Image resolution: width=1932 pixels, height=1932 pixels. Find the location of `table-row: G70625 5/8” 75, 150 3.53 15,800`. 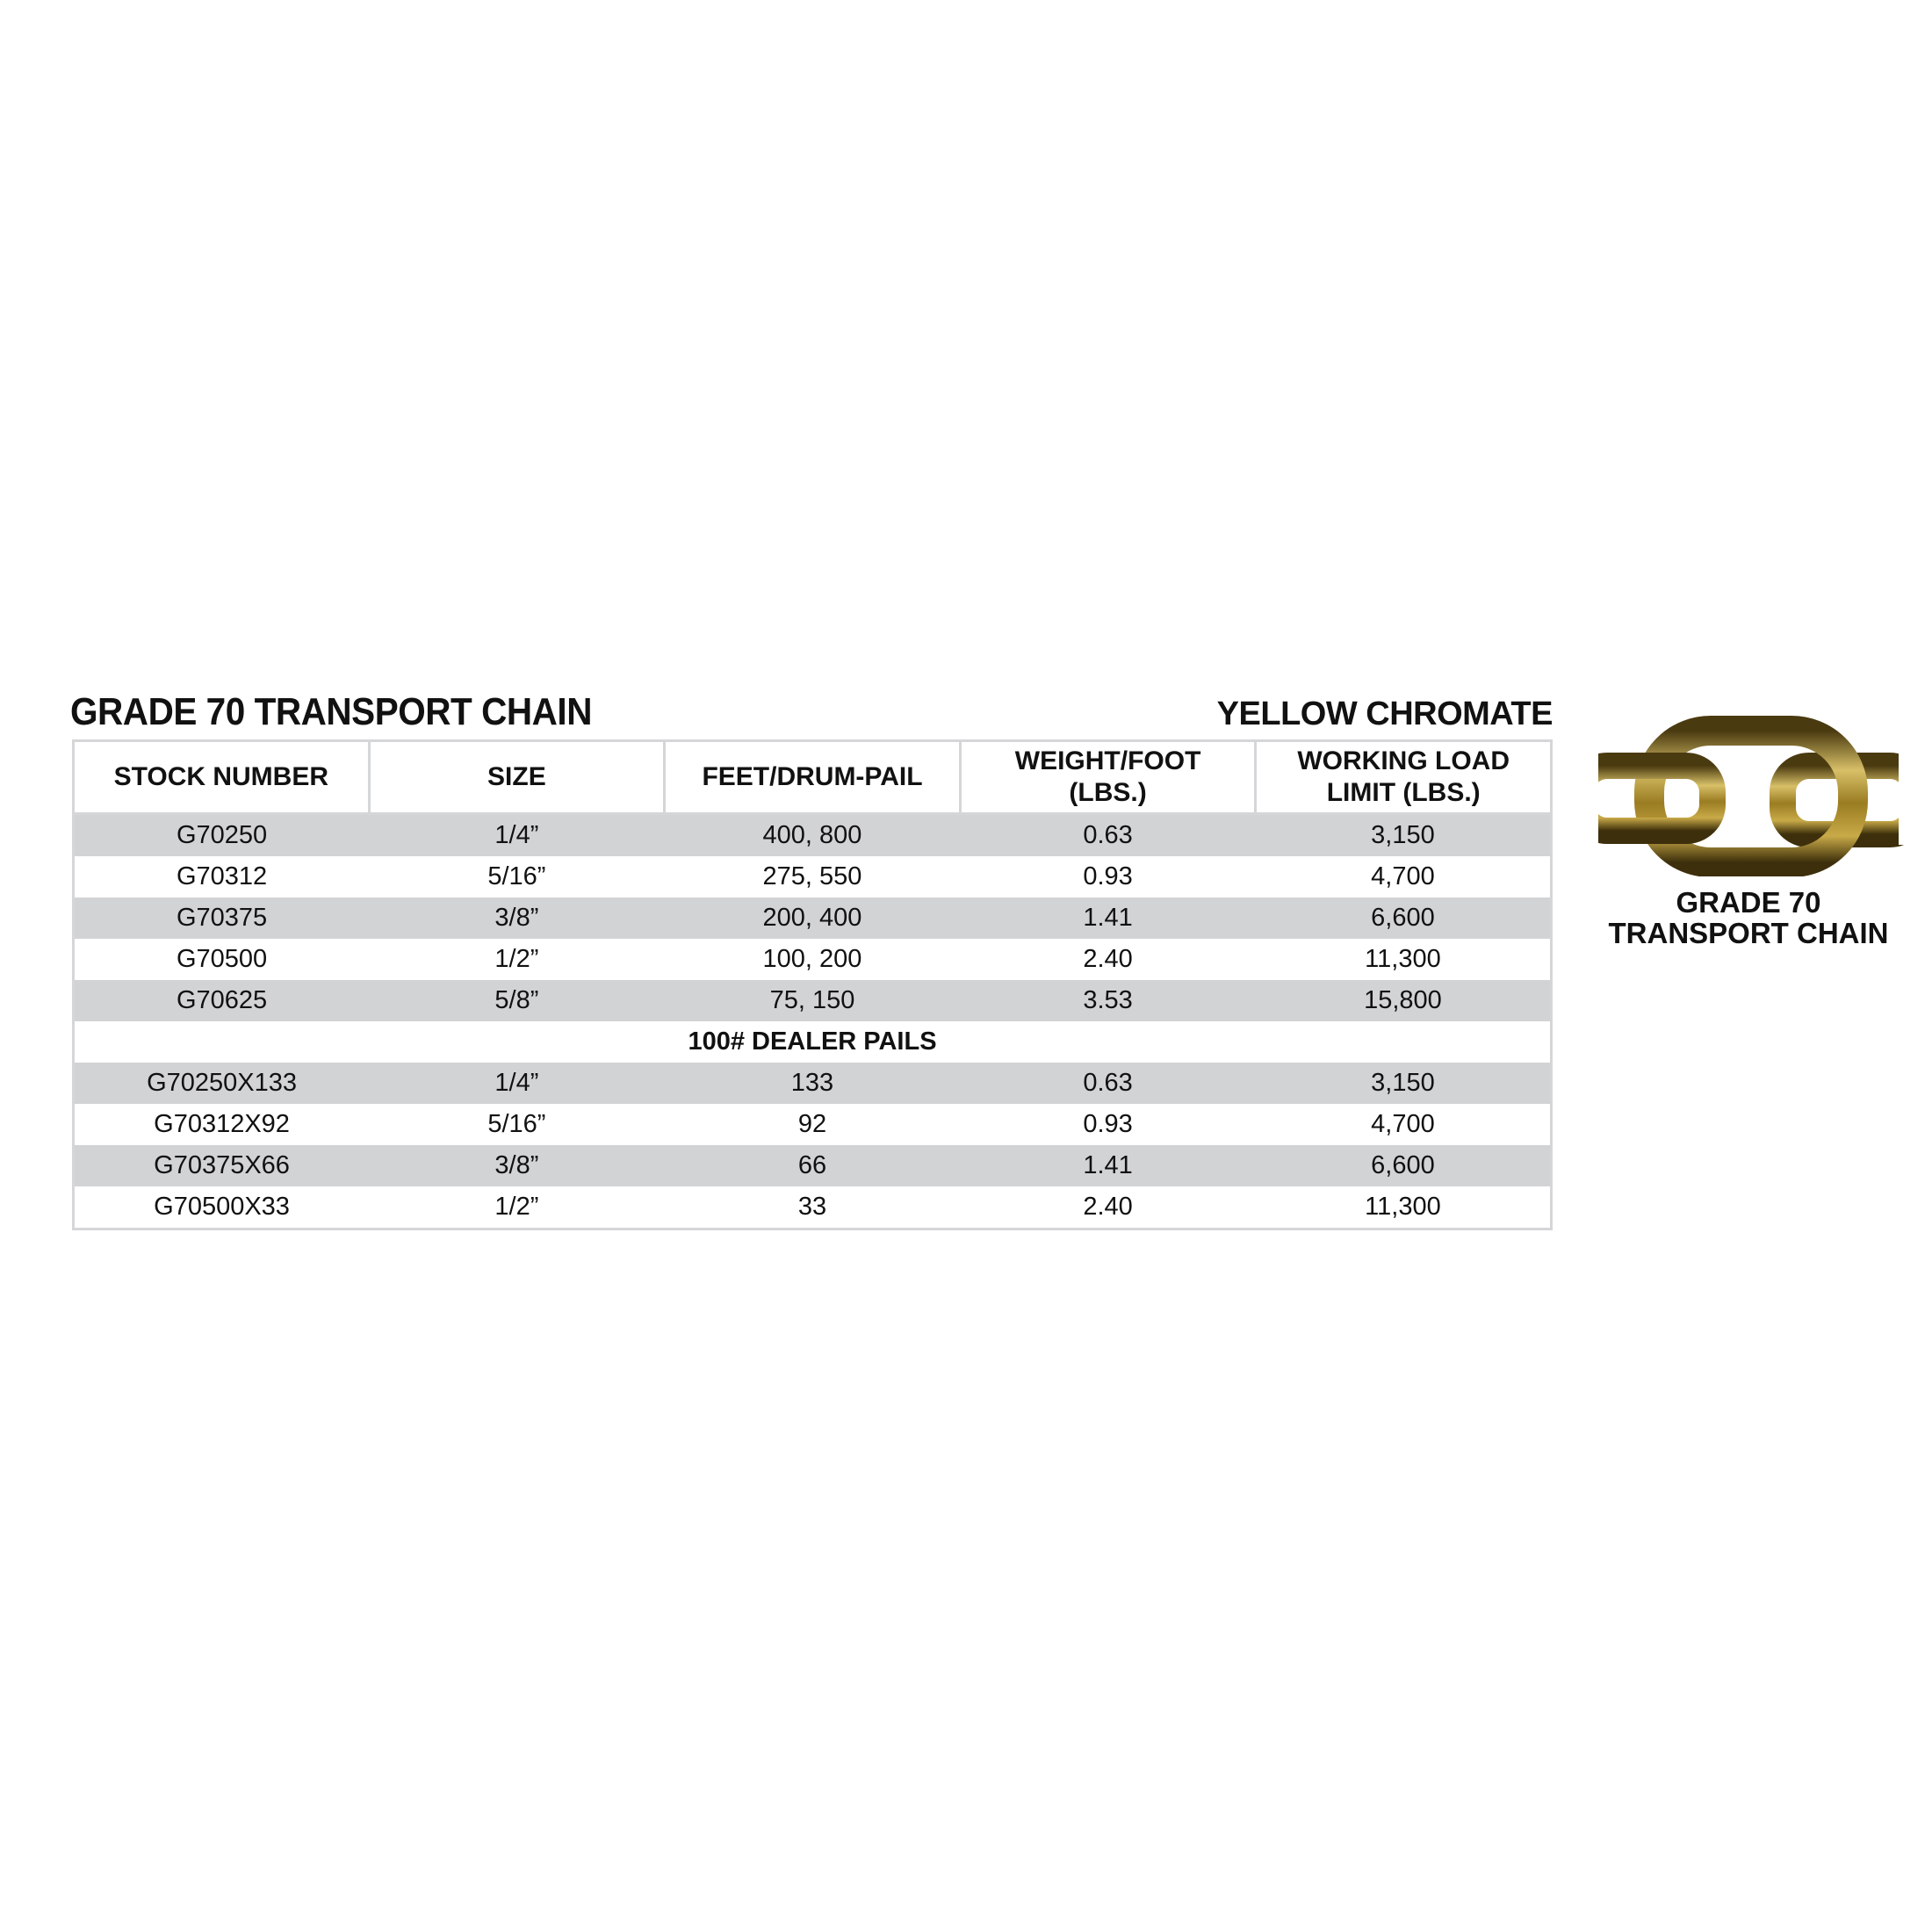

table-row: G70625 5/8” 75, 150 3.53 15,800 is located at coordinates (812, 1001).